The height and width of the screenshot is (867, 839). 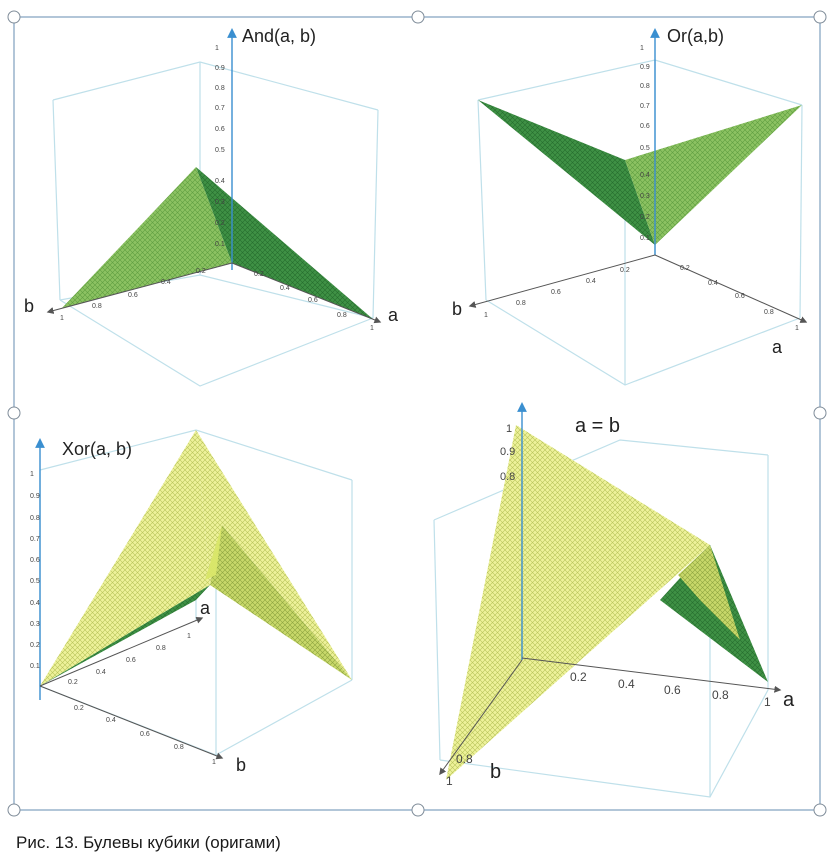 What do you see at coordinates (14, 413) in the screenshot?
I see `resize-handle-left` at bounding box center [14, 413].